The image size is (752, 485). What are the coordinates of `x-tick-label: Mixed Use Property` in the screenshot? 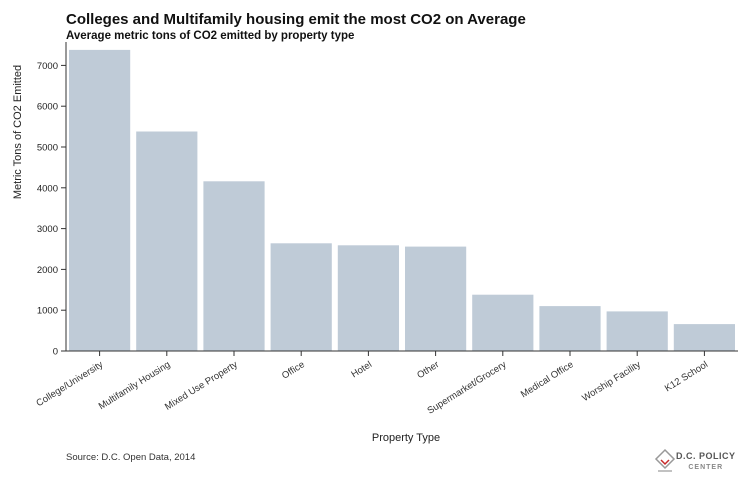 It's located at (201, 386).